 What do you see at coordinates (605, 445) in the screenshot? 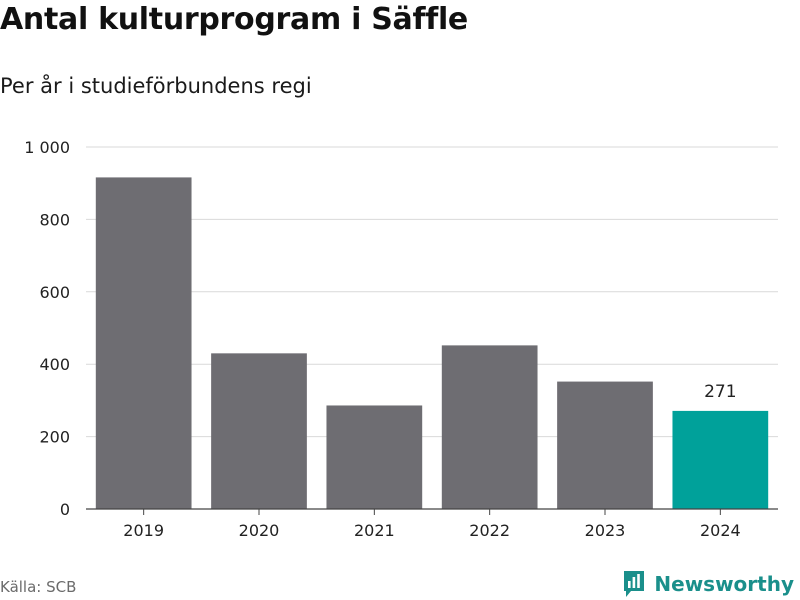
I see `bar-2023` at bounding box center [605, 445].